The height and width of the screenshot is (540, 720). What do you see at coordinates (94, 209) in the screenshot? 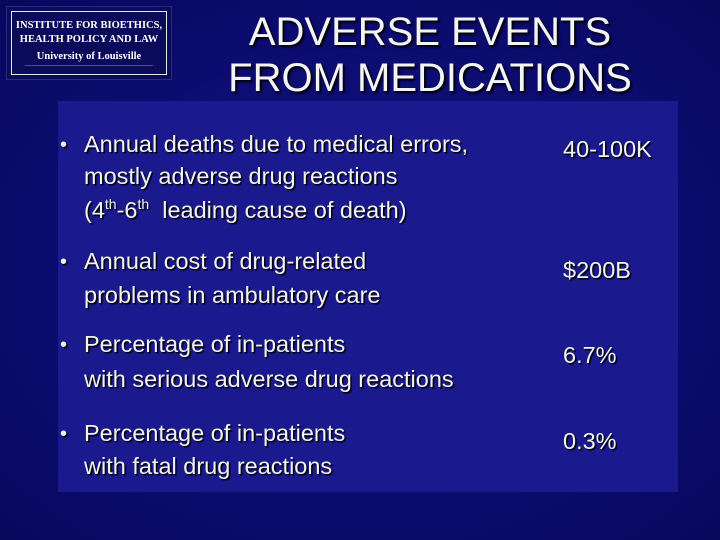
I see `note-text: (4` at bounding box center [94, 209].